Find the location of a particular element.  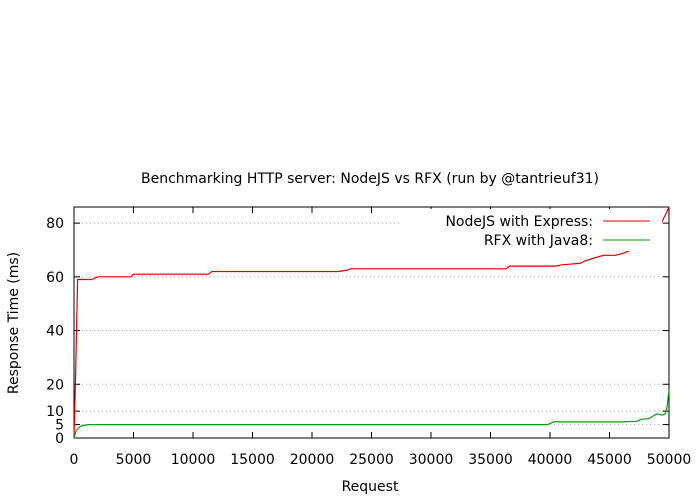

legend-background is located at coordinates (531, 230).